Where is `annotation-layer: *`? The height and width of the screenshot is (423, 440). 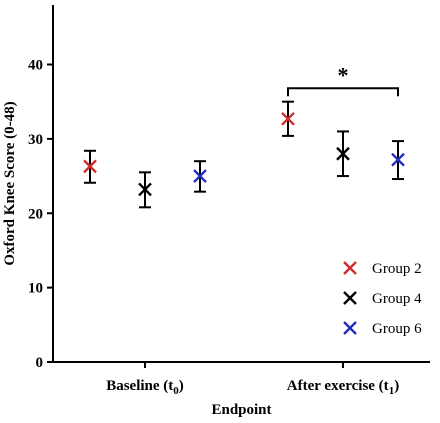
annotation-layer: * is located at coordinates (343, 79).